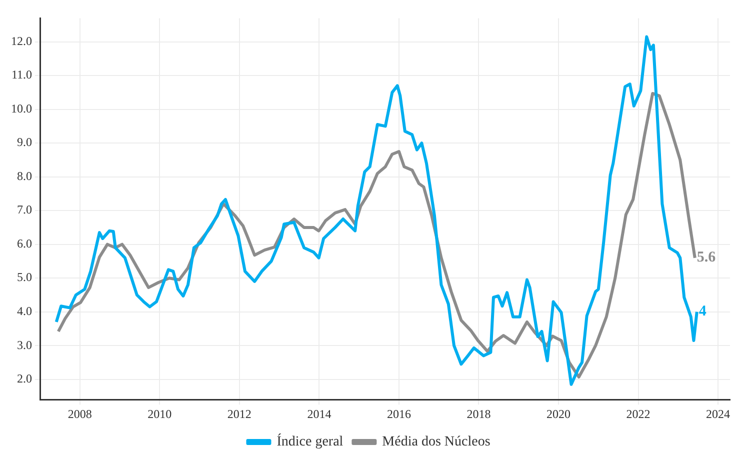 This screenshot has height=467, width=742. What do you see at coordinates (21, 108) in the screenshot?
I see `y-tick-label: 10.0` at bounding box center [21, 108].